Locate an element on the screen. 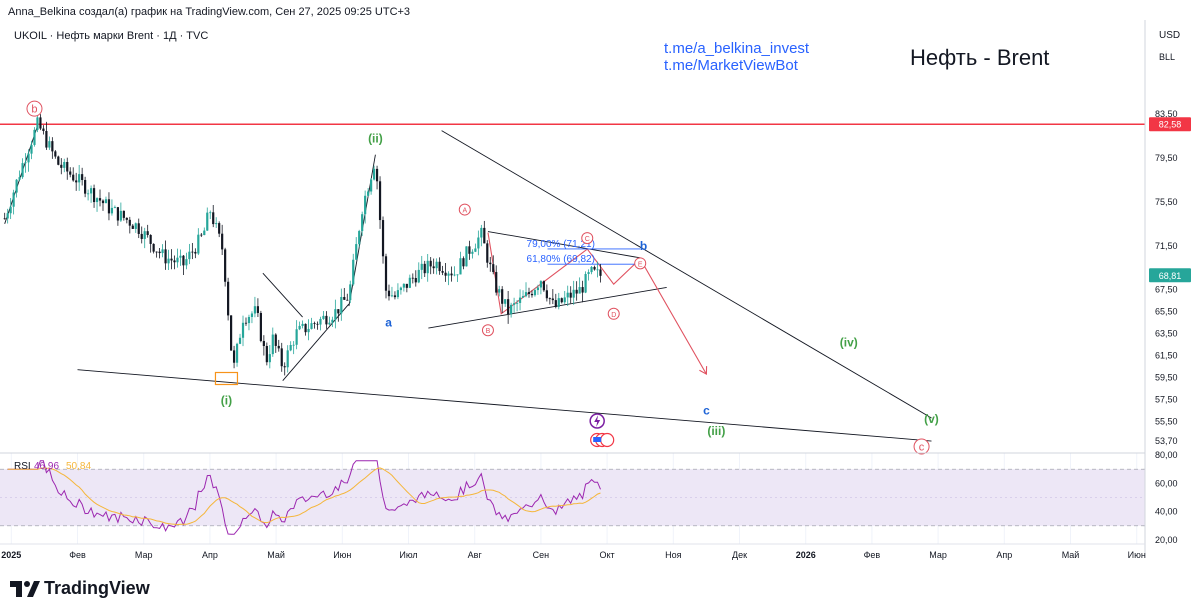 The image size is (1200, 614). tradingview-logo-icon is located at coordinates (25, 588).